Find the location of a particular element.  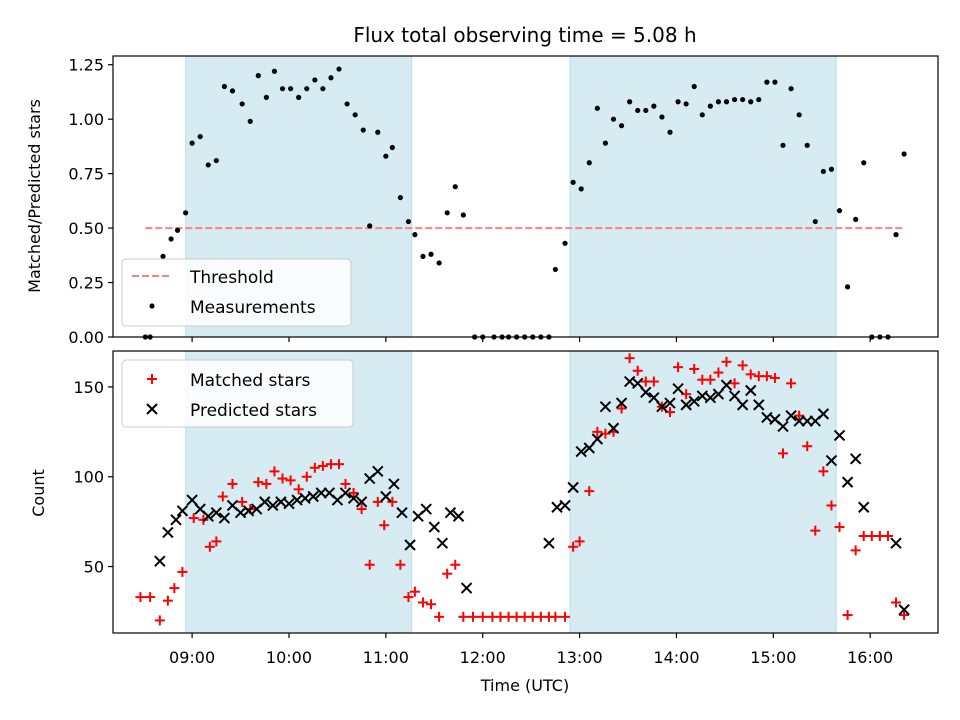

top-y-tick-label-3: 0.50 is located at coordinates (86, 228).